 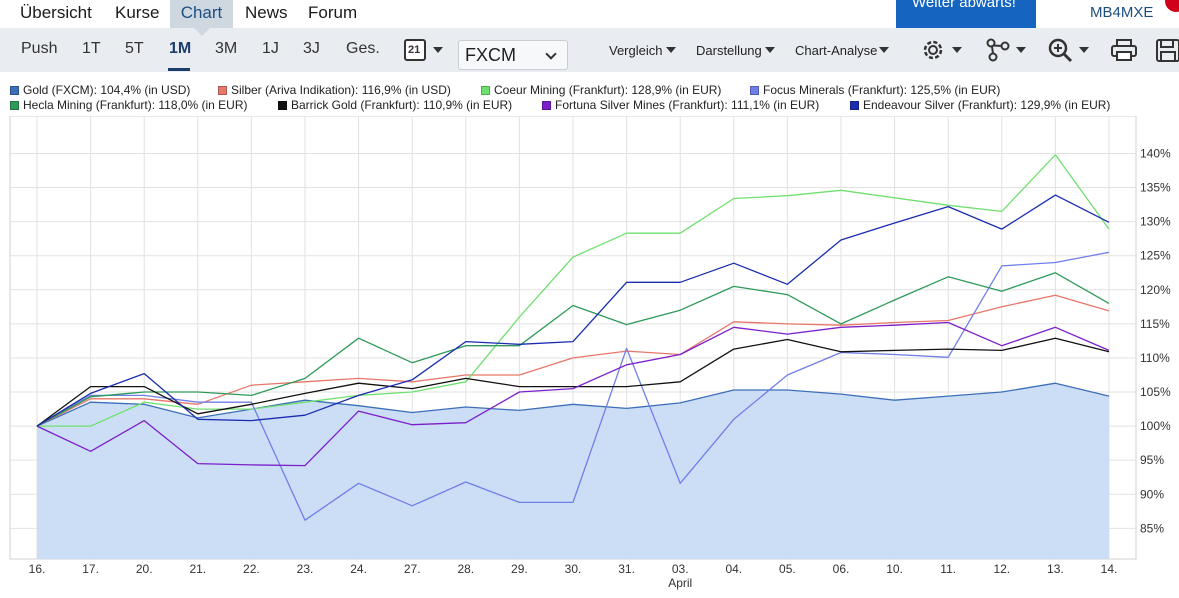 I want to click on legend-swatch-focus, so click(x=754, y=90).